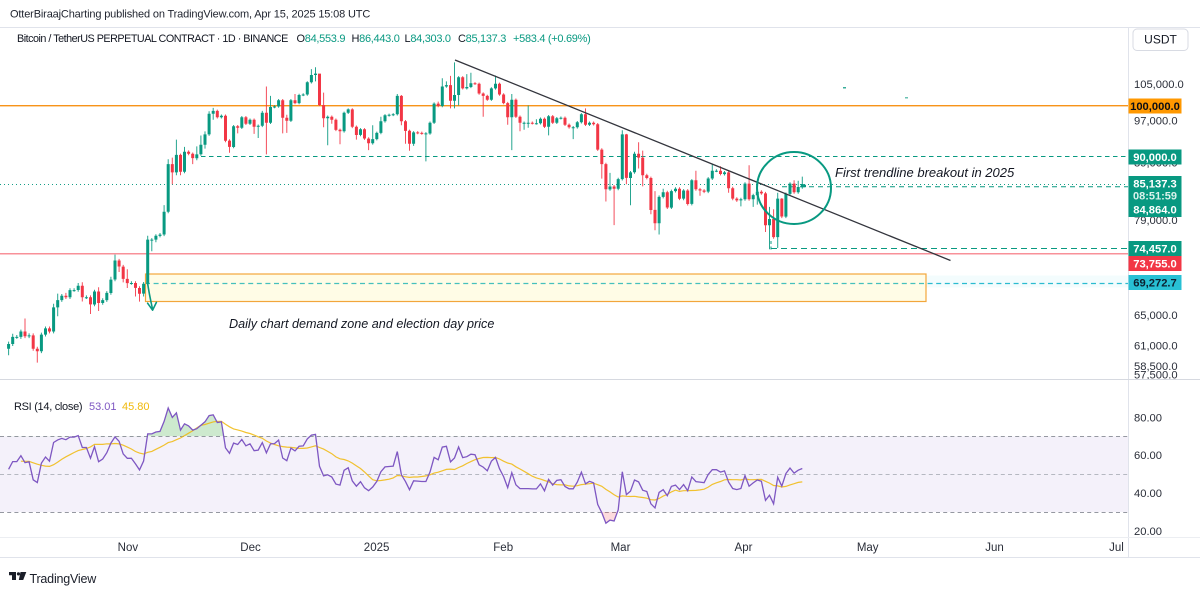 Image resolution: width=1200 pixels, height=592 pixels. What do you see at coordinates (1156, 121) in the screenshot?
I see `svg-text: 97,000.0` at bounding box center [1156, 121].